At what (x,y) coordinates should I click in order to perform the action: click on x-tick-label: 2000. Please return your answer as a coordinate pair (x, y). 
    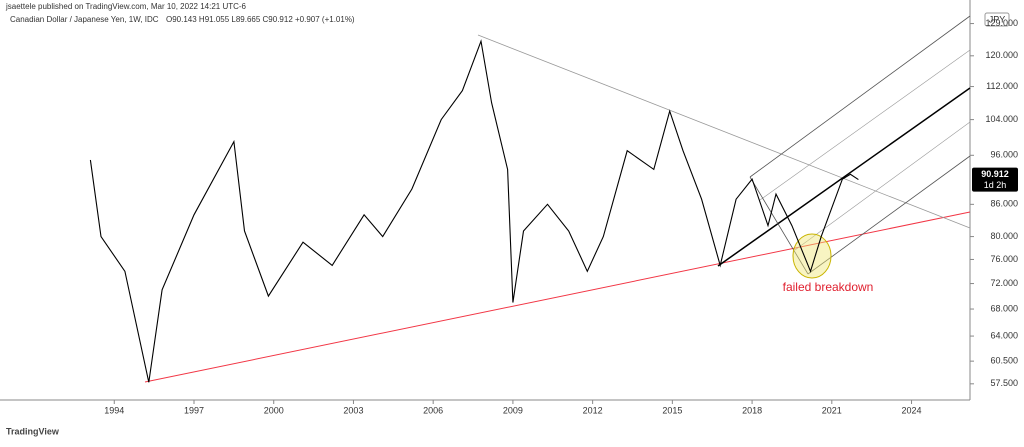
    Looking at the image, I should click on (274, 410).